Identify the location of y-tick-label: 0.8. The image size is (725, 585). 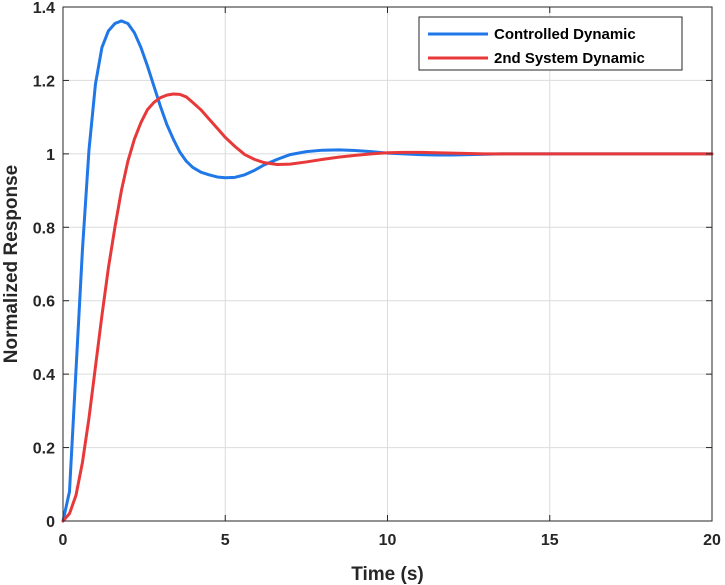
(44, 228).